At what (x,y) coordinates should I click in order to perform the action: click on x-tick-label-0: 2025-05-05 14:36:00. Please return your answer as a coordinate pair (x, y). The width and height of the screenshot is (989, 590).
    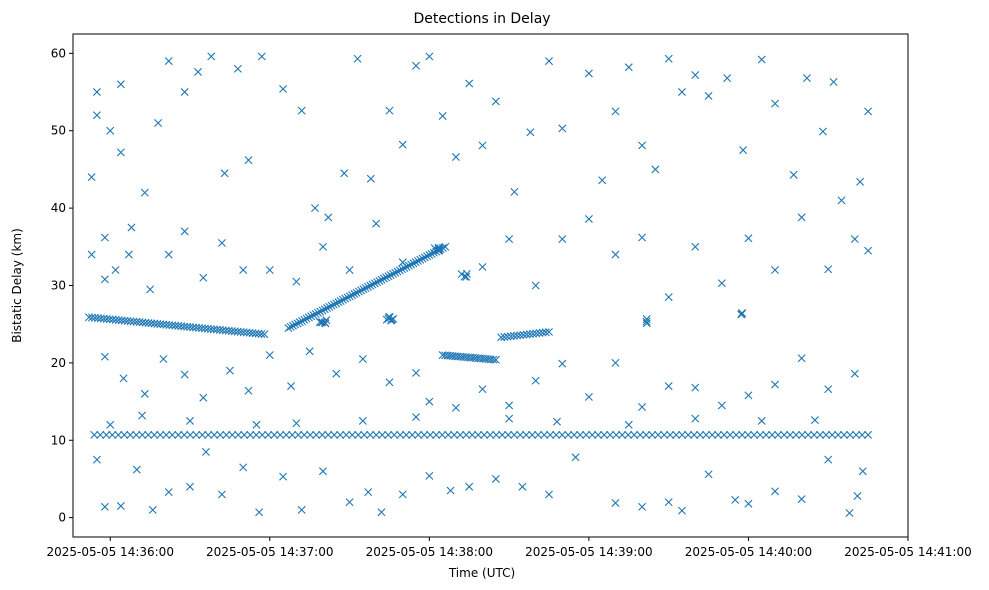
    Looking at the image, I should click on (110, 552).